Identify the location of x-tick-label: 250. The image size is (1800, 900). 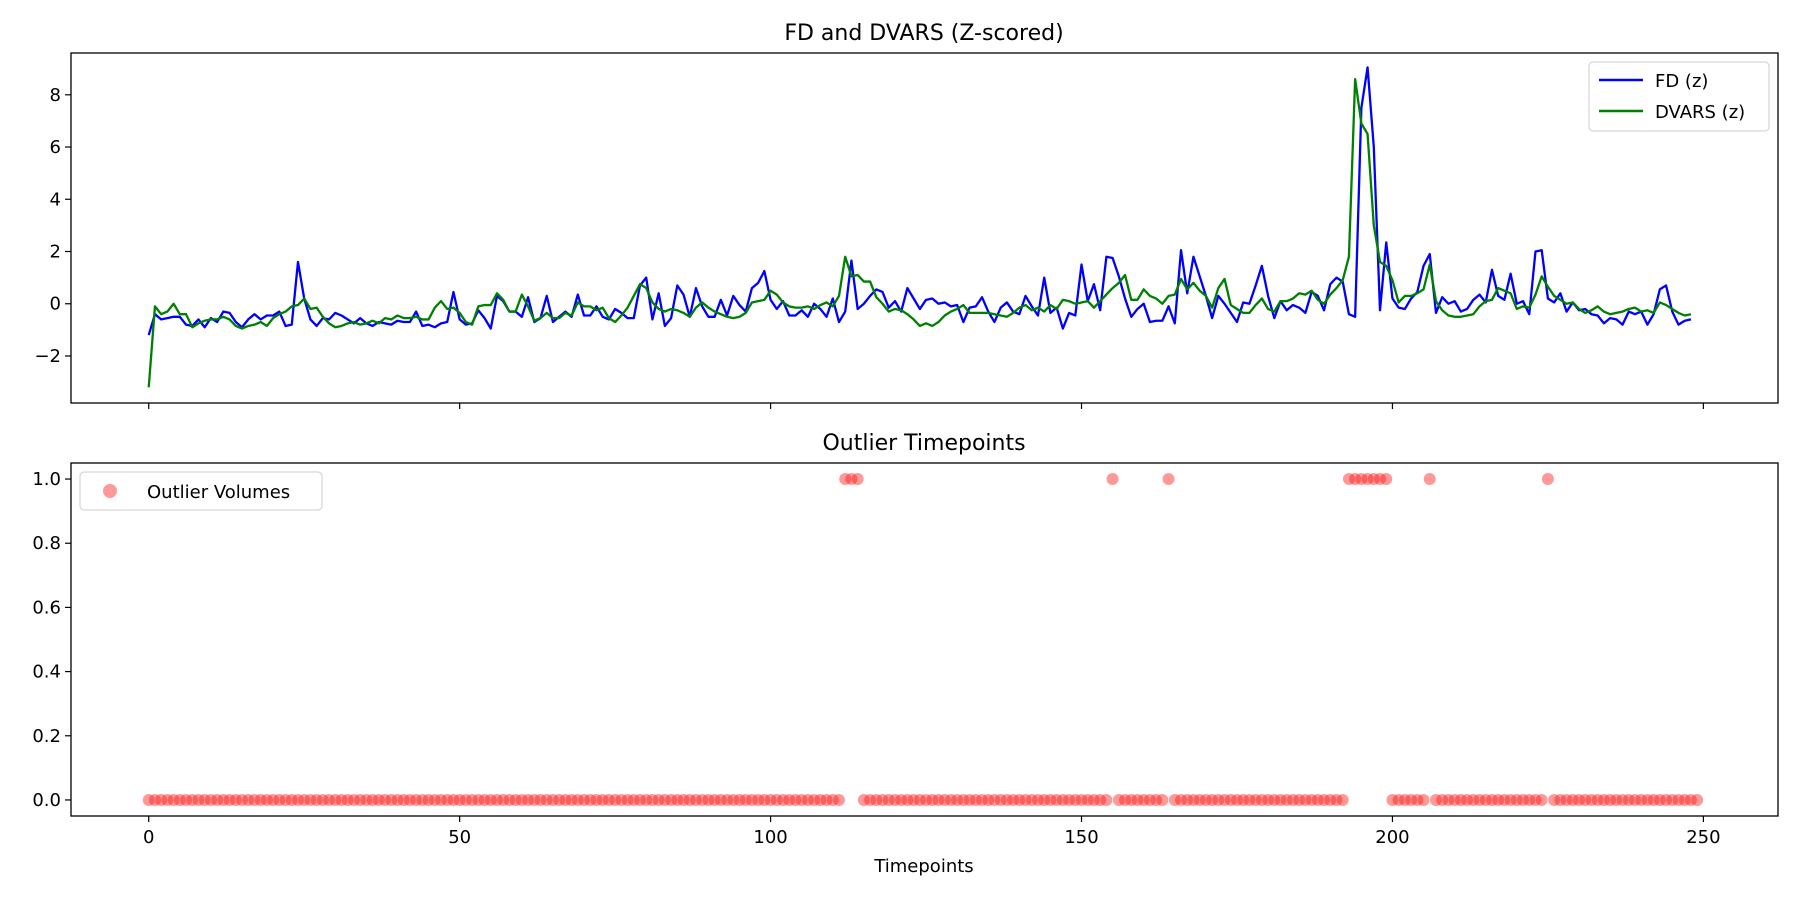
(1703, 837).